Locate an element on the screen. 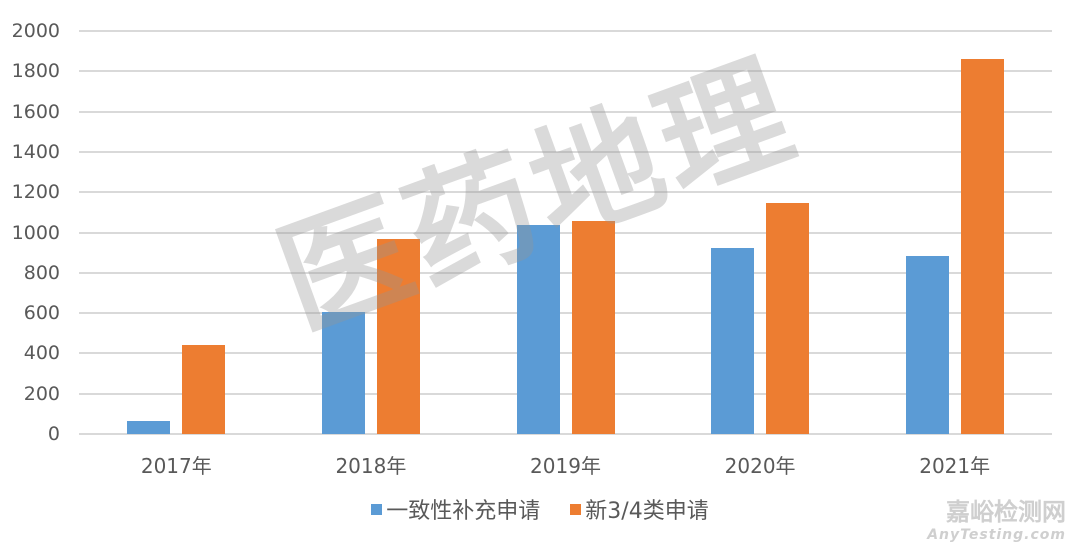 This screenshot has width=1080, height=547. legend-item-series-0: 一致性补充申请 is located at coordinates (455, 509).